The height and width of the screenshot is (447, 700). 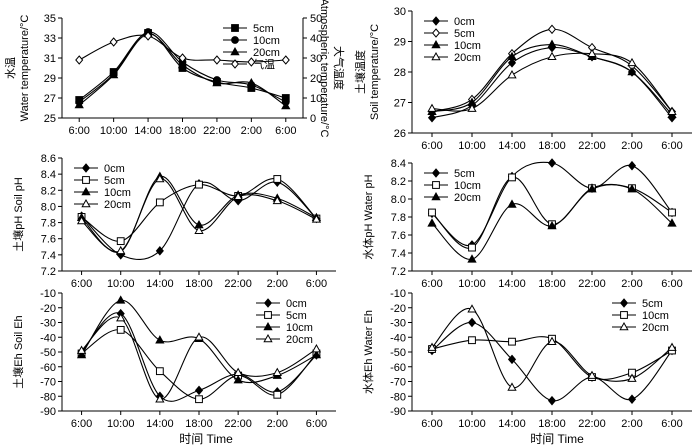 What do you see at coordinates (552, 348) in the screenshot?
I see `series-line` at bounding box center [552, 348].